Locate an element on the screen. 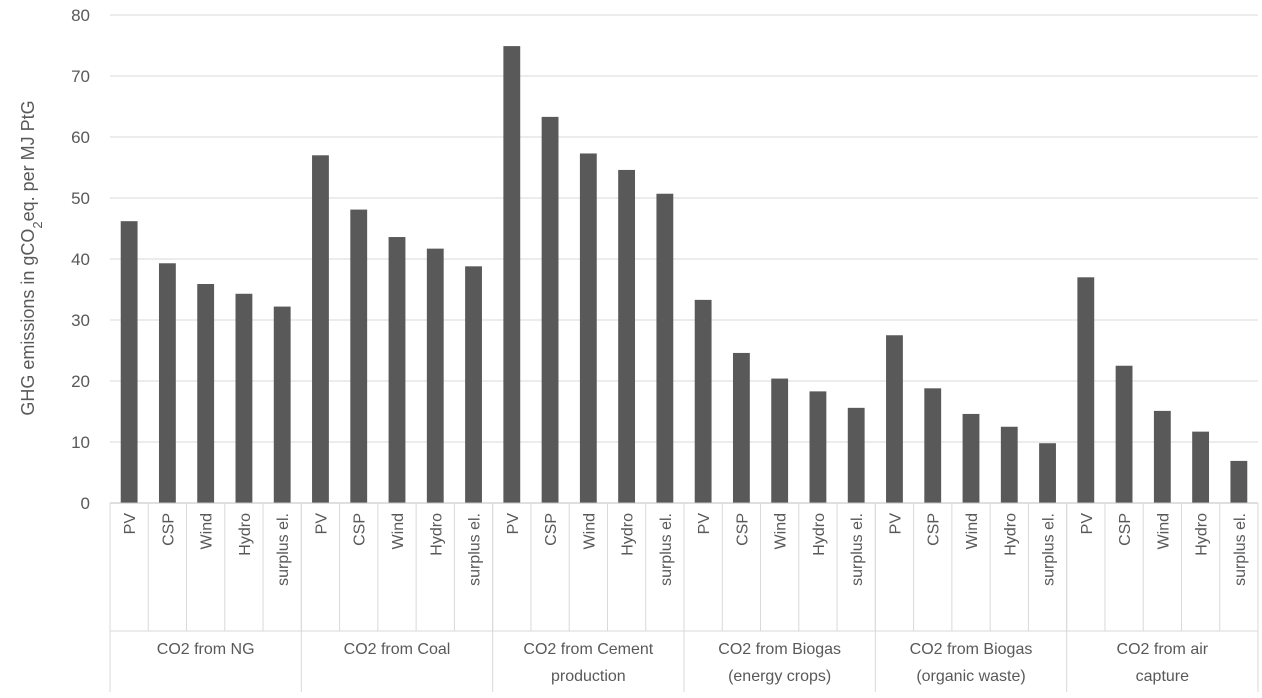 Image resolution: width=1262 pixels, height=698 pixels. y-tick-label: 30 is located at coordinates (80, 320).